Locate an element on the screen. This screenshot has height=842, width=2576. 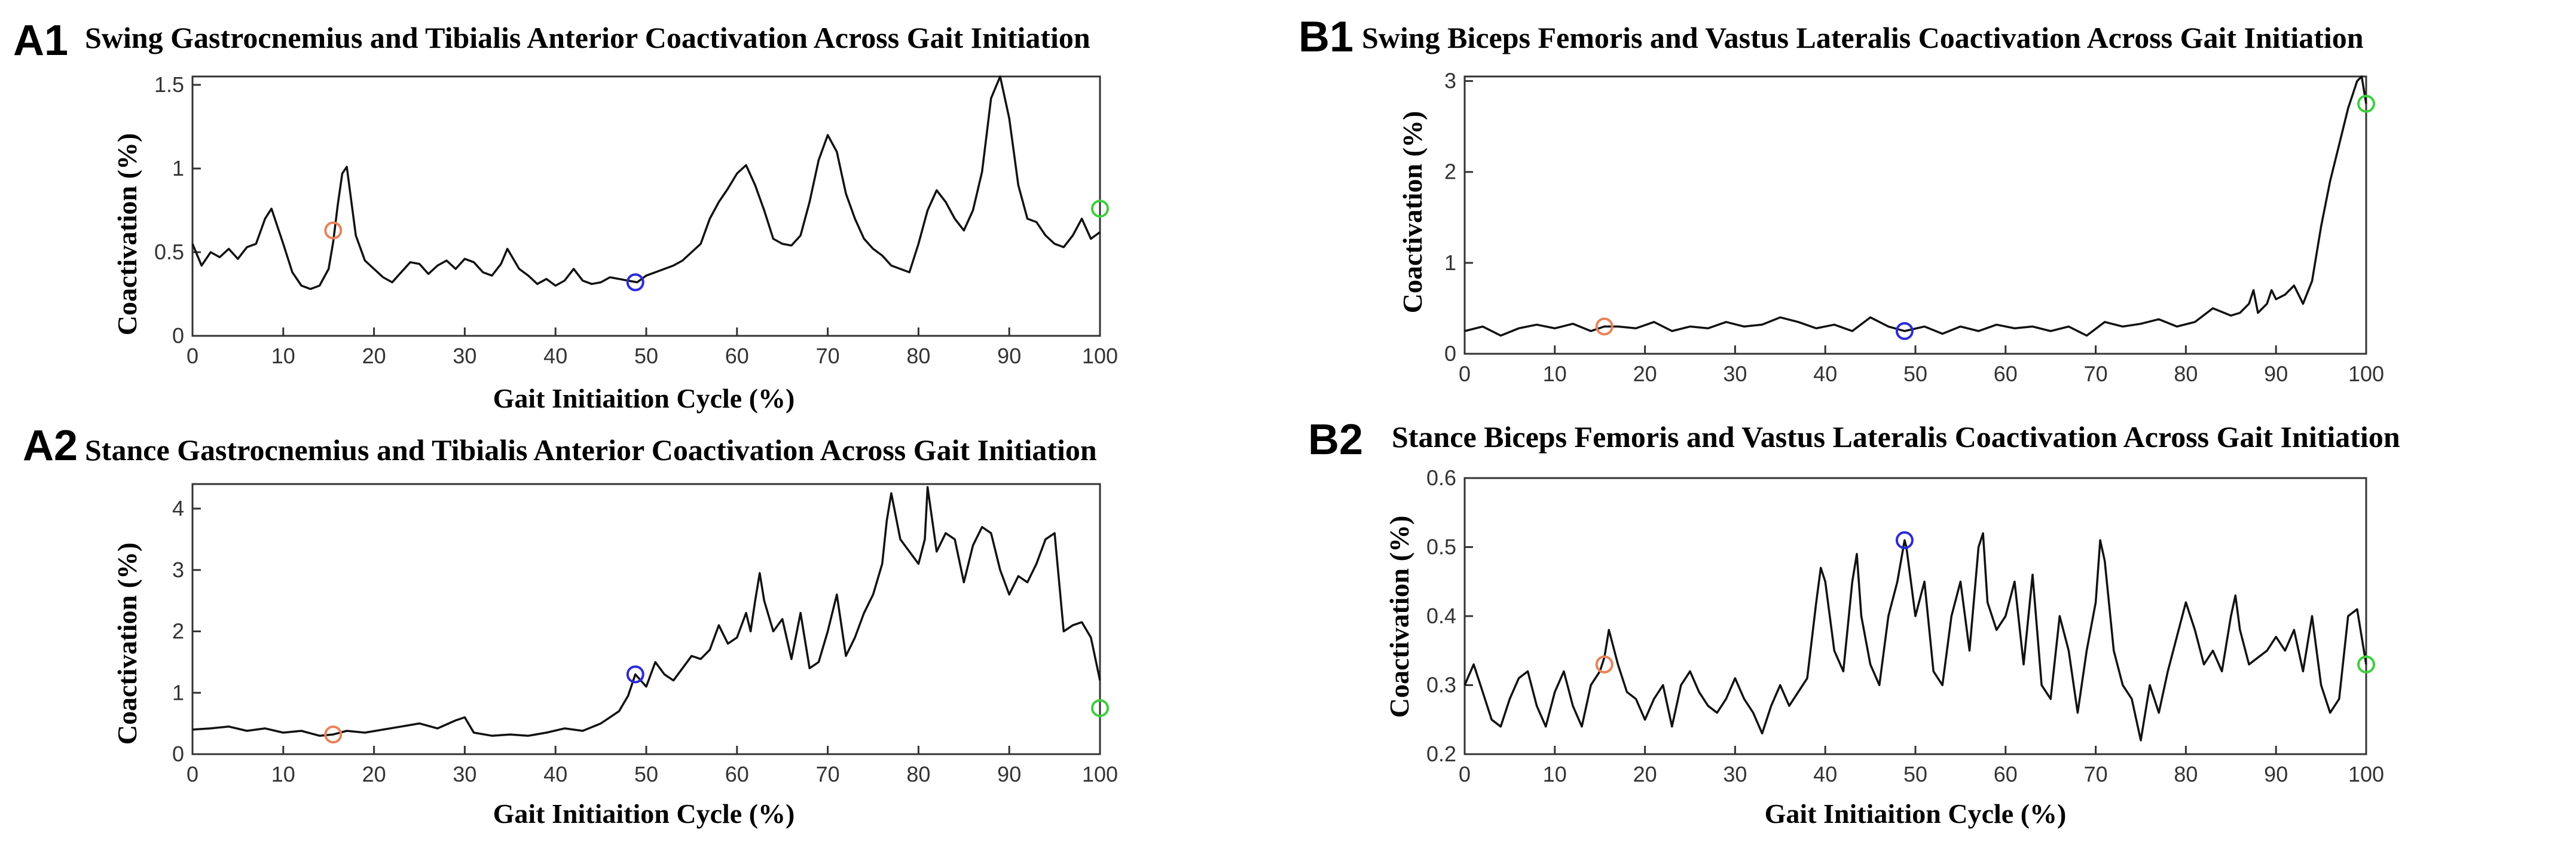
x-tick-label-b1: 40 is located at coordinates (1825, 374).